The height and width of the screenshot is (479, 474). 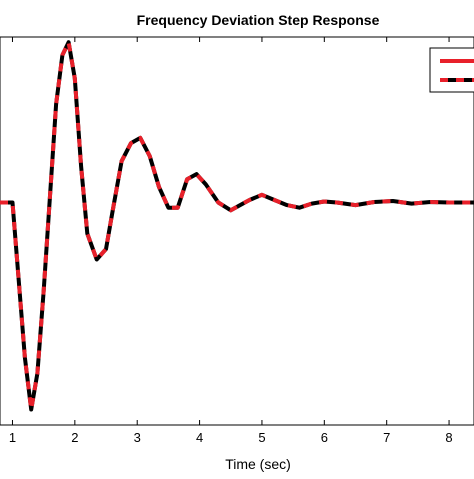 What do you see at coordinates (448, 437) in the screenshot?
I see `x-tick-label: 8` at bounding box center [448, 437].